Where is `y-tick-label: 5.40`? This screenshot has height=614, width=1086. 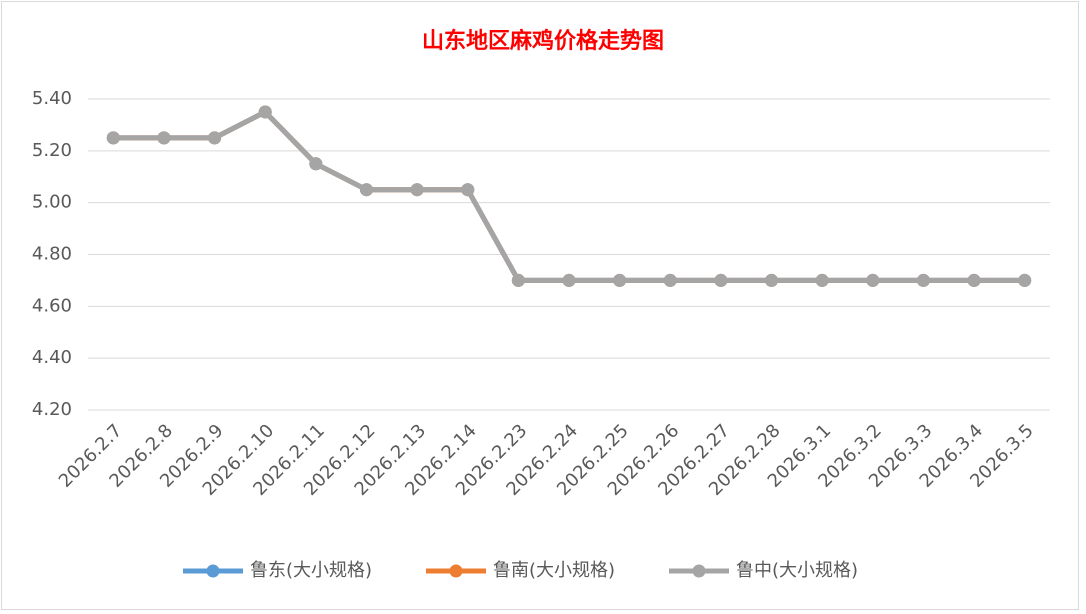 y-tick-label: 5.40 is located at coordinates (52, 98).